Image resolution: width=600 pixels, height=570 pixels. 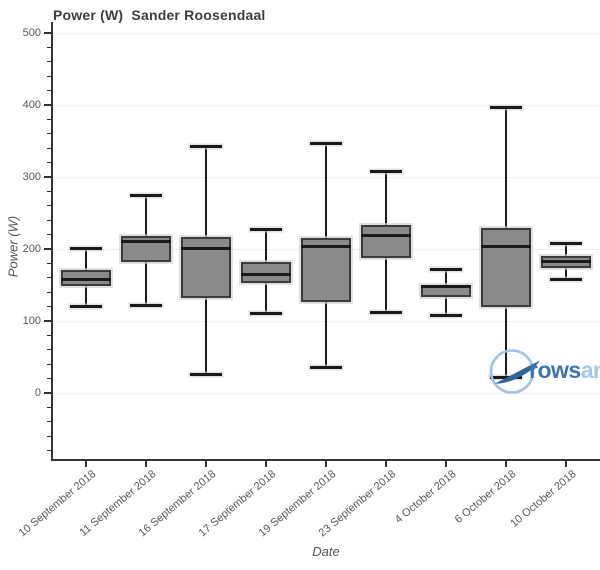 I want to click on x-axis-line, so click(x=325, y=460).